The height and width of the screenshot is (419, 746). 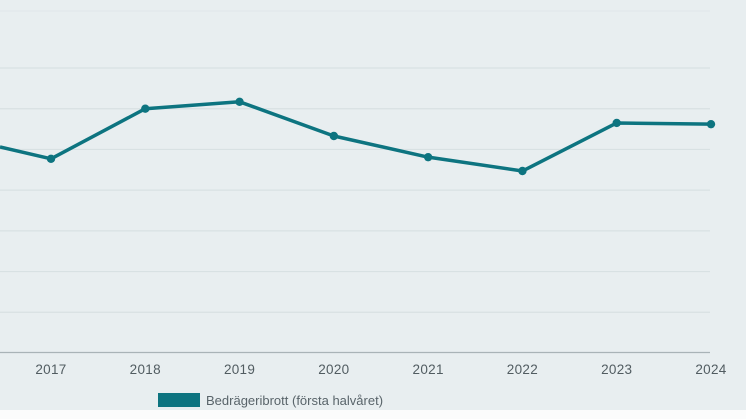 I want to click on legend-label: Bedrägeribrott (första halvåret), so click(x=295, y=400).